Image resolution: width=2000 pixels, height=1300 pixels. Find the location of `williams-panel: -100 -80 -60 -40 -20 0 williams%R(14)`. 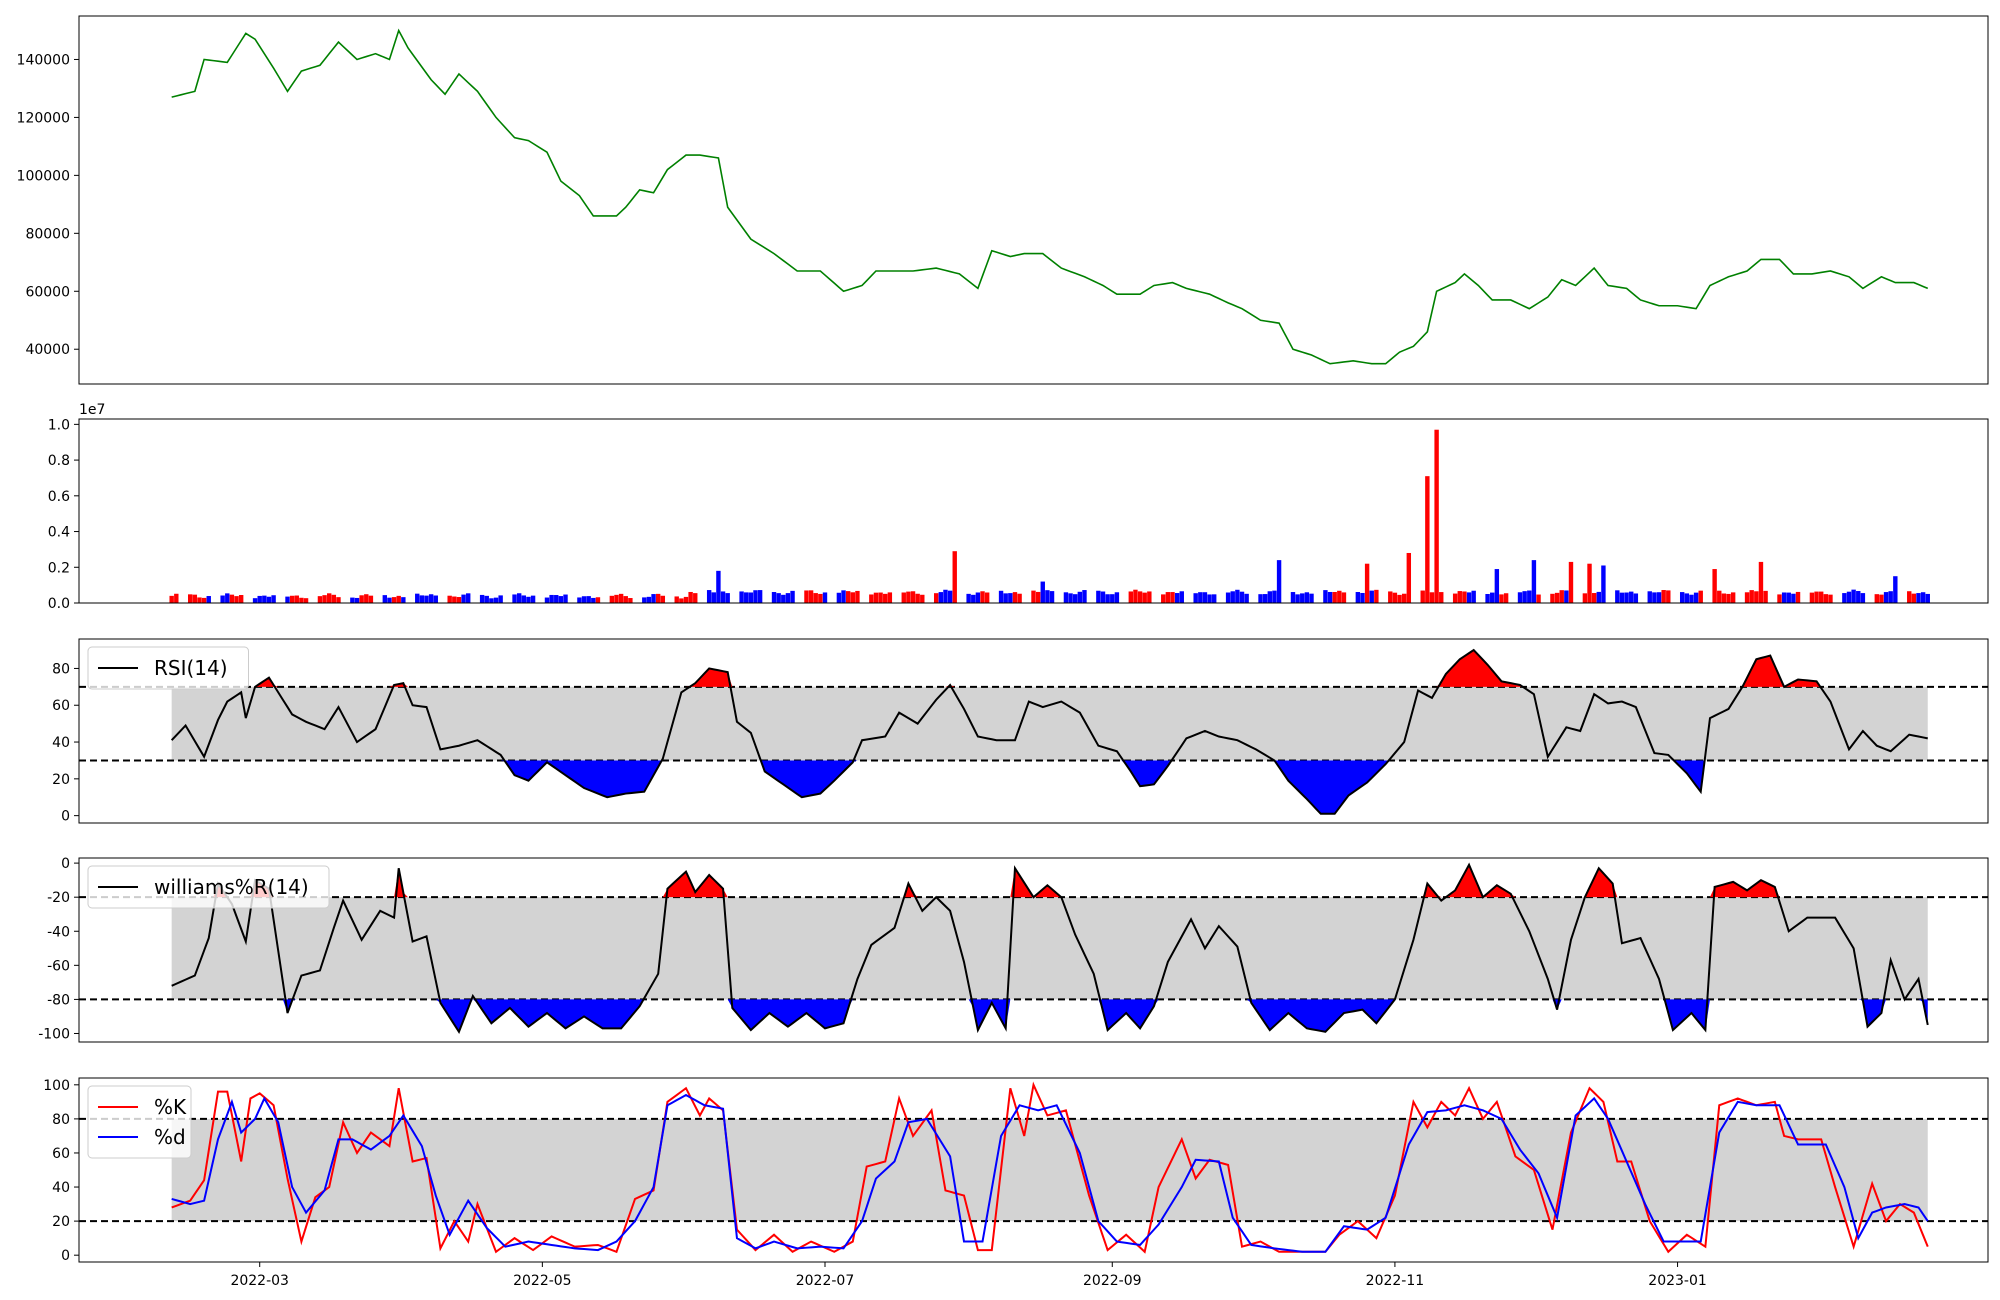

williams-panel: -100 -80 -60 -40 -20 0 williams%R(14) is located at coordinates (1013, 949).